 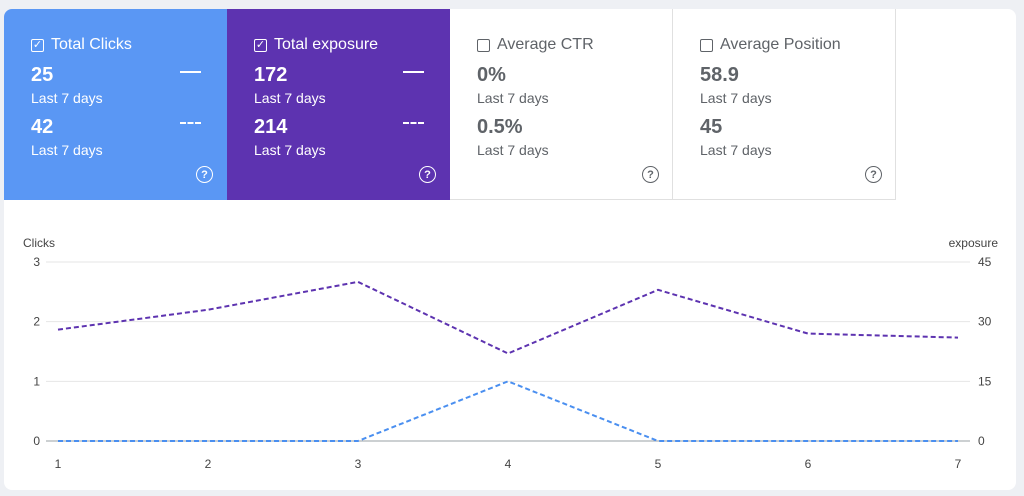 I want to click on left-axis-label: Clicks, so click(x=39, y=243).